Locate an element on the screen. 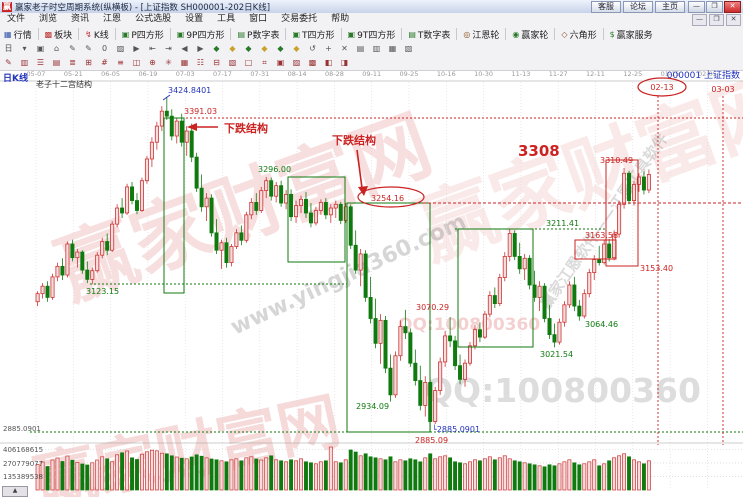  draw-tool-button-17: ▣ is located at coordinates (280, 62).